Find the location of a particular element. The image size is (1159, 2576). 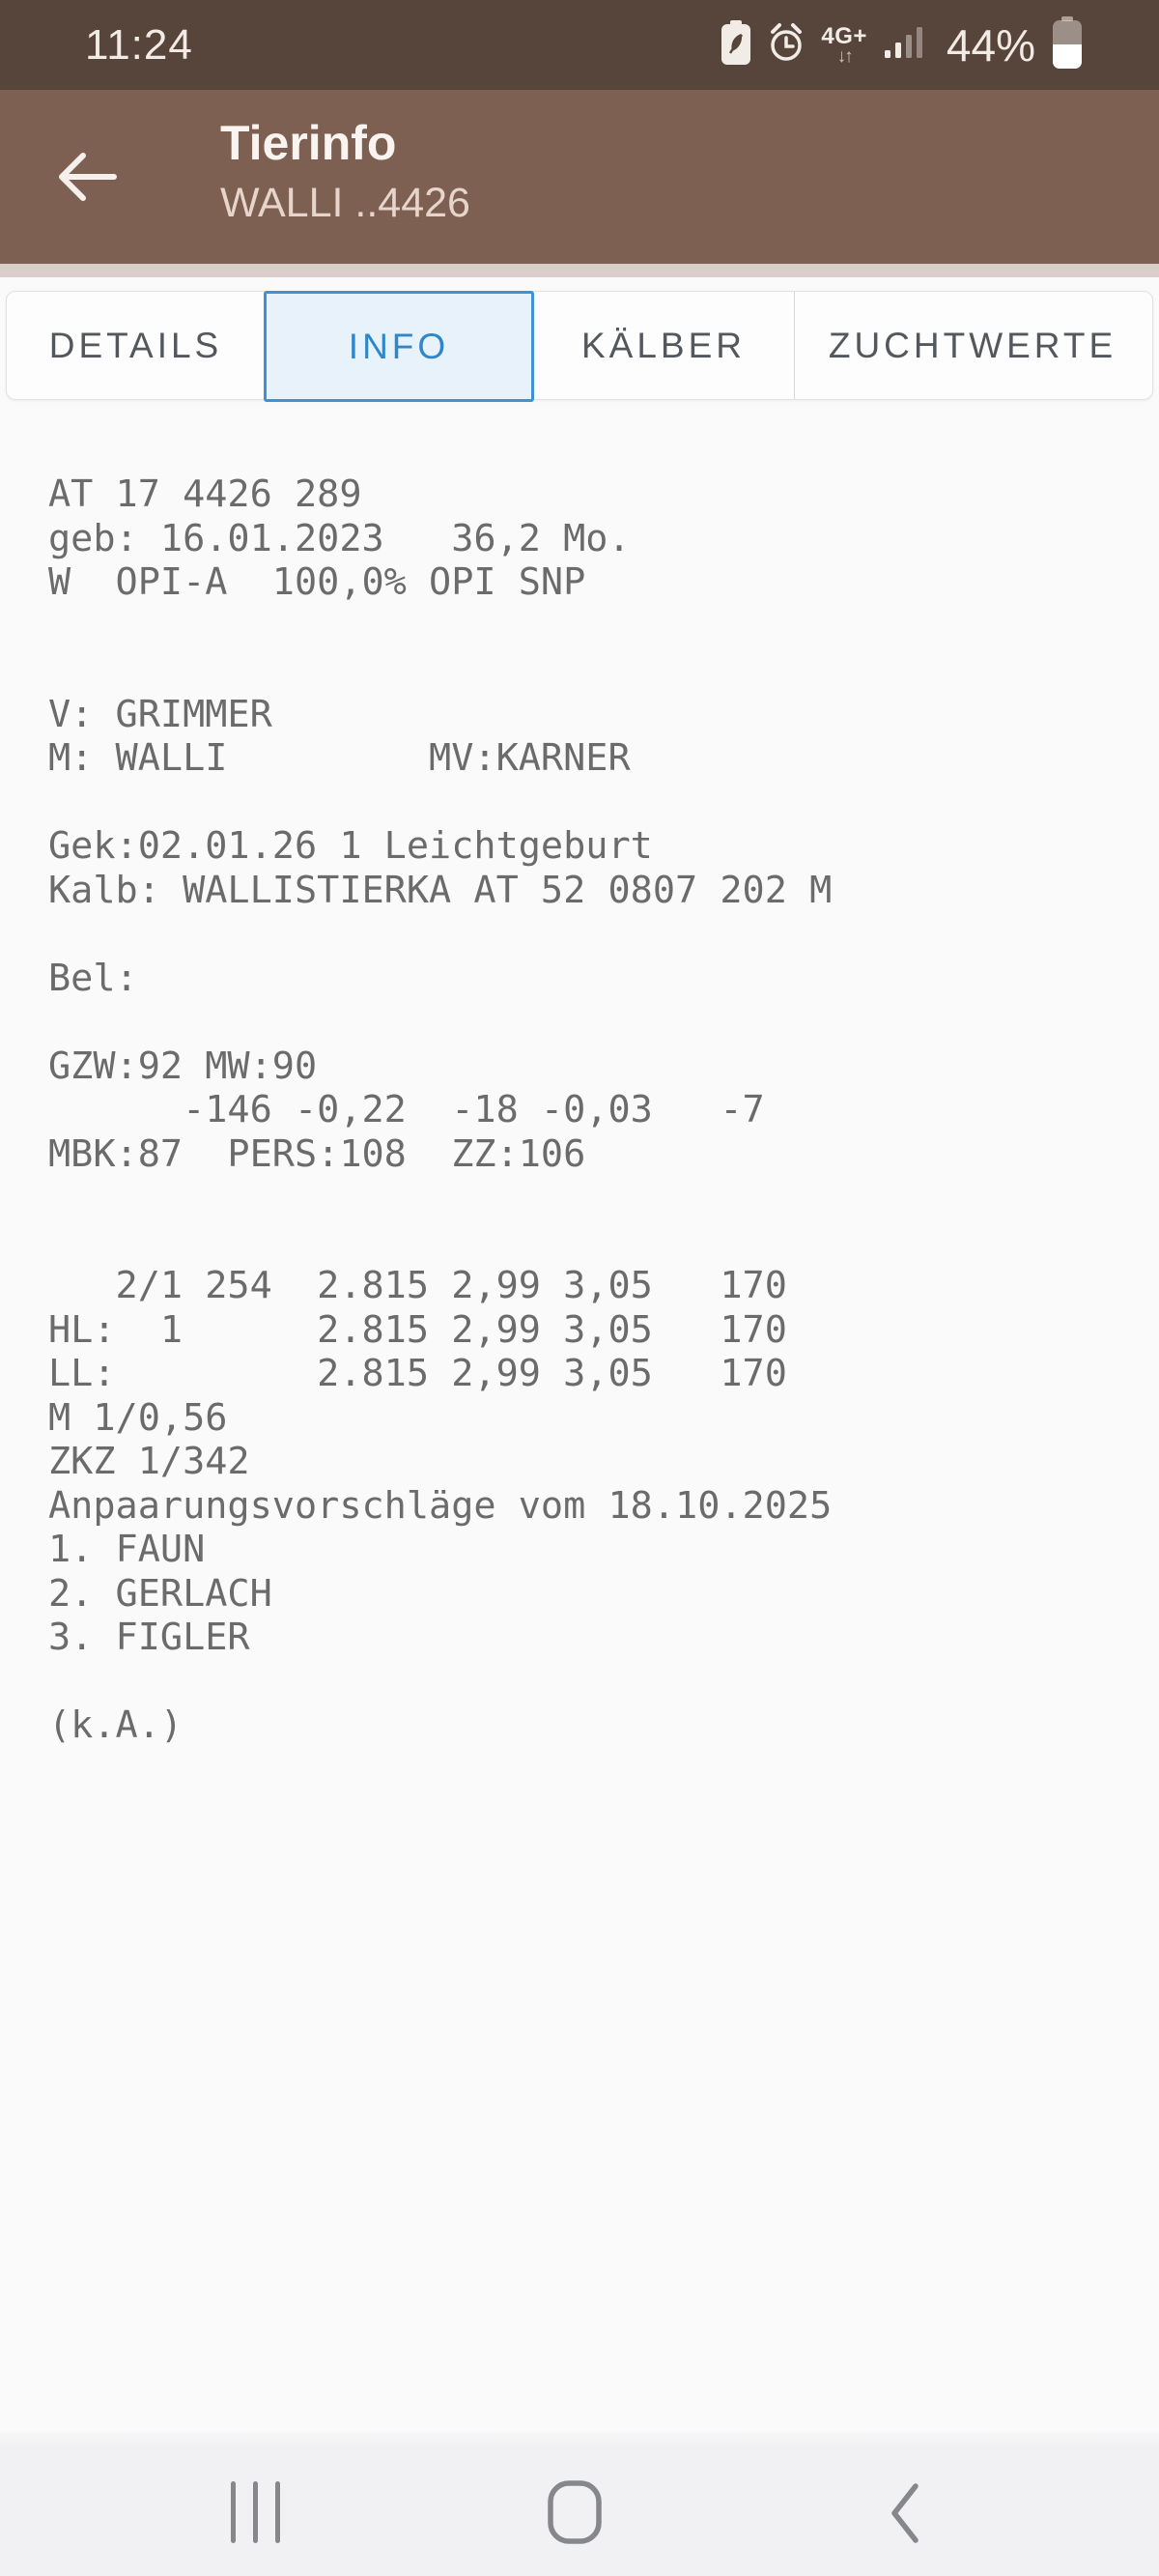

tab-zuchtwerte: ZUCHTWERTE is located at coordinates (972, 346).